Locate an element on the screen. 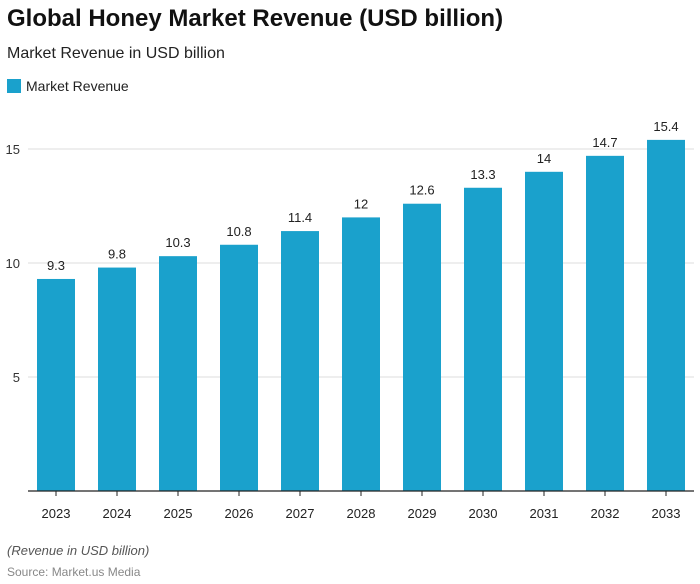  chart-source: Source: Market.us Media is located at coordinates (74, 572).